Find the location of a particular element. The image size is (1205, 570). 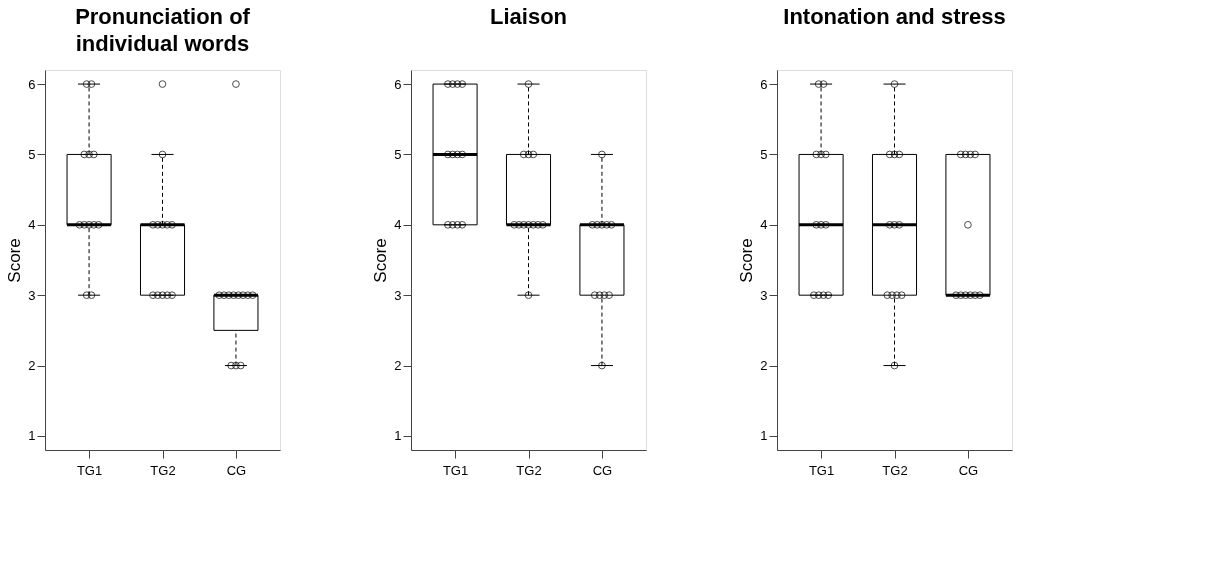

chart-title: Intonation and stress is located at coordinates (894, 16).